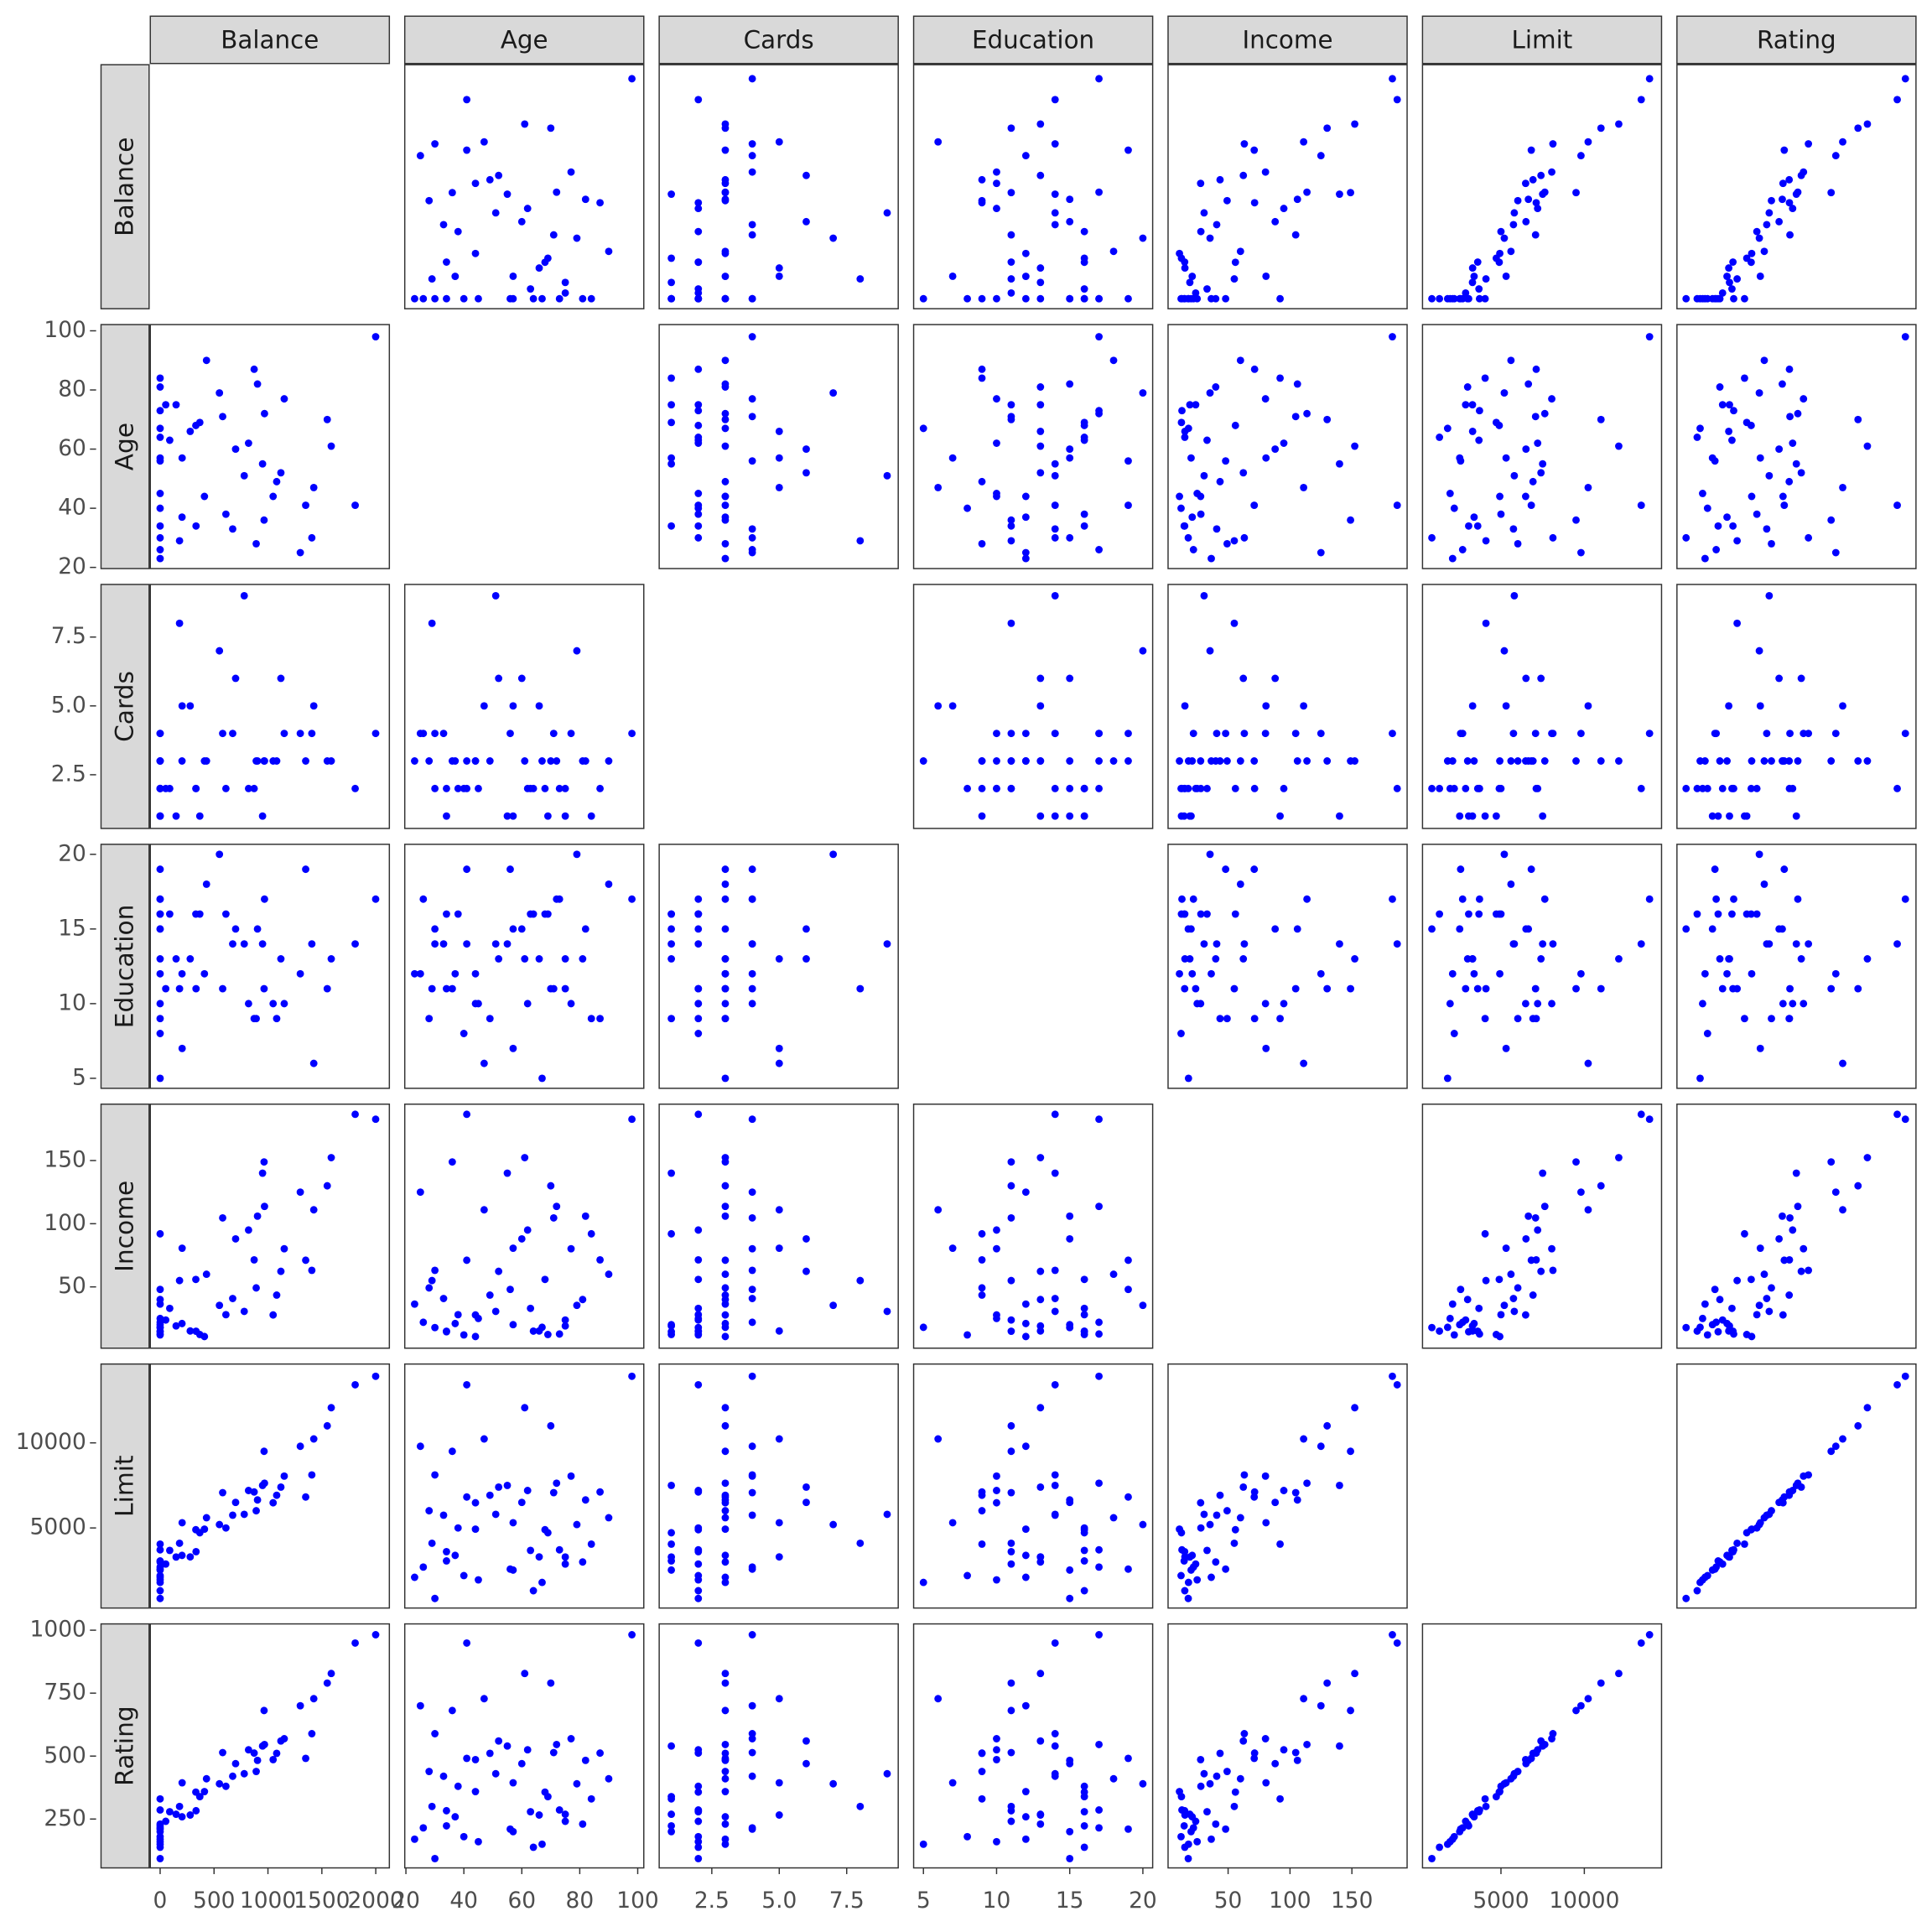  What do you see at coordinates (1143, 1901) in the screenshot?
I see `x-tick-label: 20` at bounding box center [1143, 1901].